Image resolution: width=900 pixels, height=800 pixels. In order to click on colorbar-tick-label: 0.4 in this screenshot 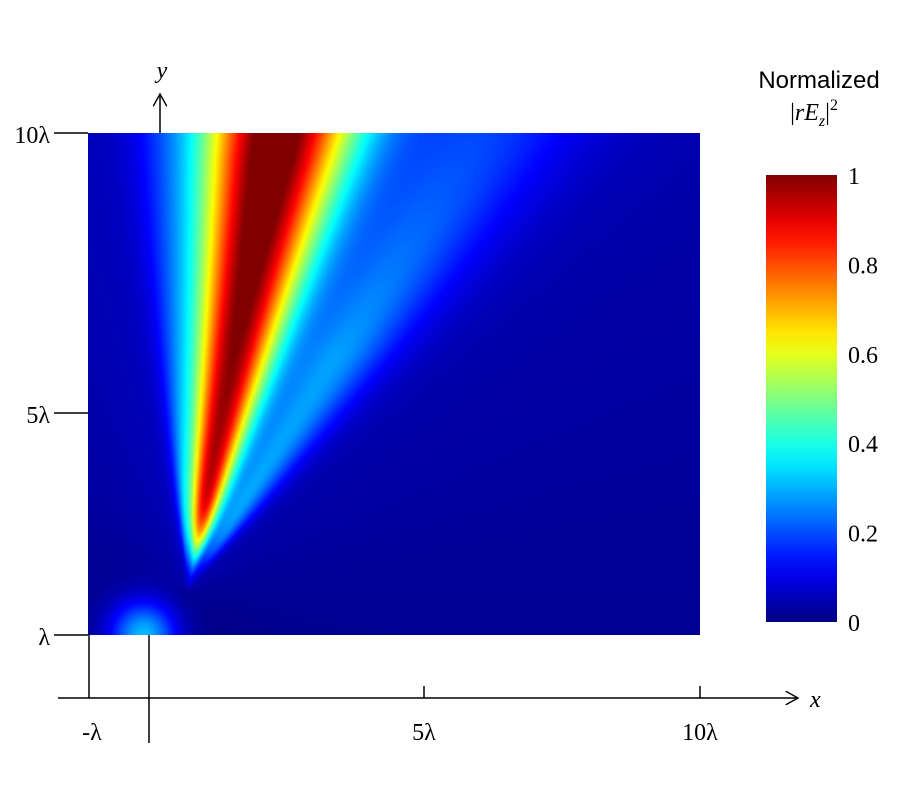, I will do `click(863, 445)`.